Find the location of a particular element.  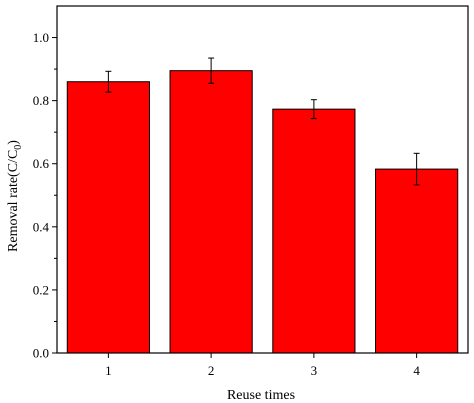

y-tick-label-0.6: 0.6 is located at coordinates (41, 163).